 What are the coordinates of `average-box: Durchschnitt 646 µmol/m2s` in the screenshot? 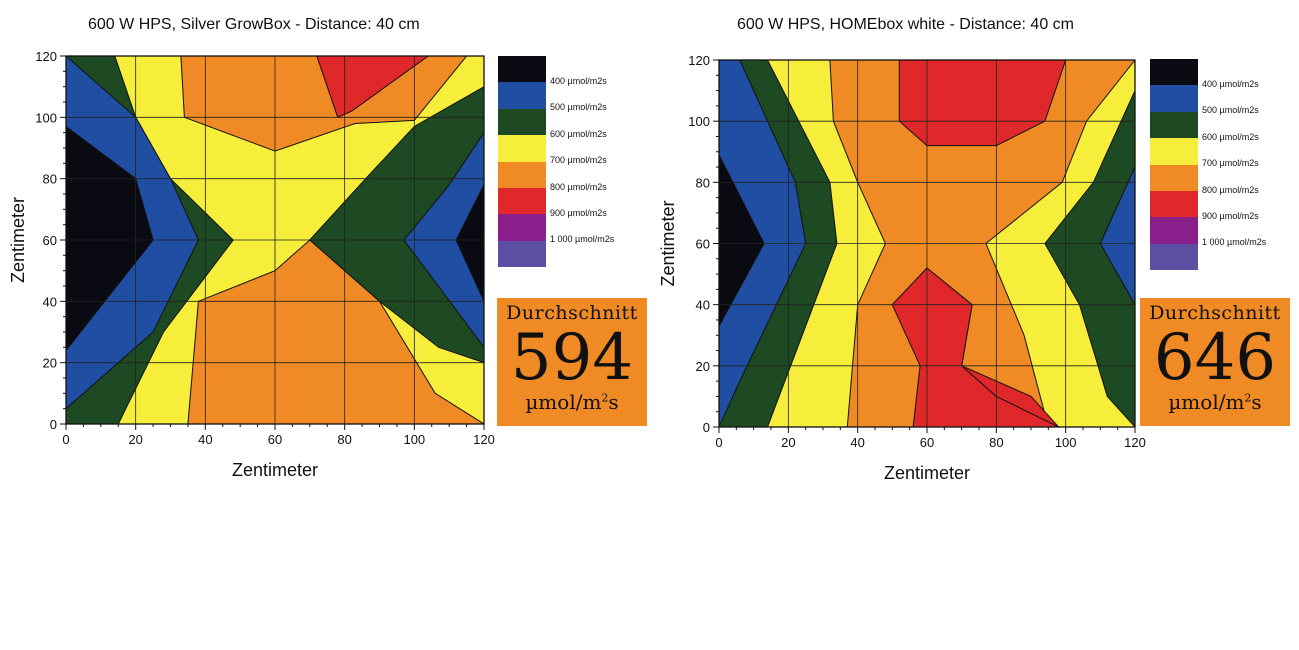 It's located at (1215, 362).